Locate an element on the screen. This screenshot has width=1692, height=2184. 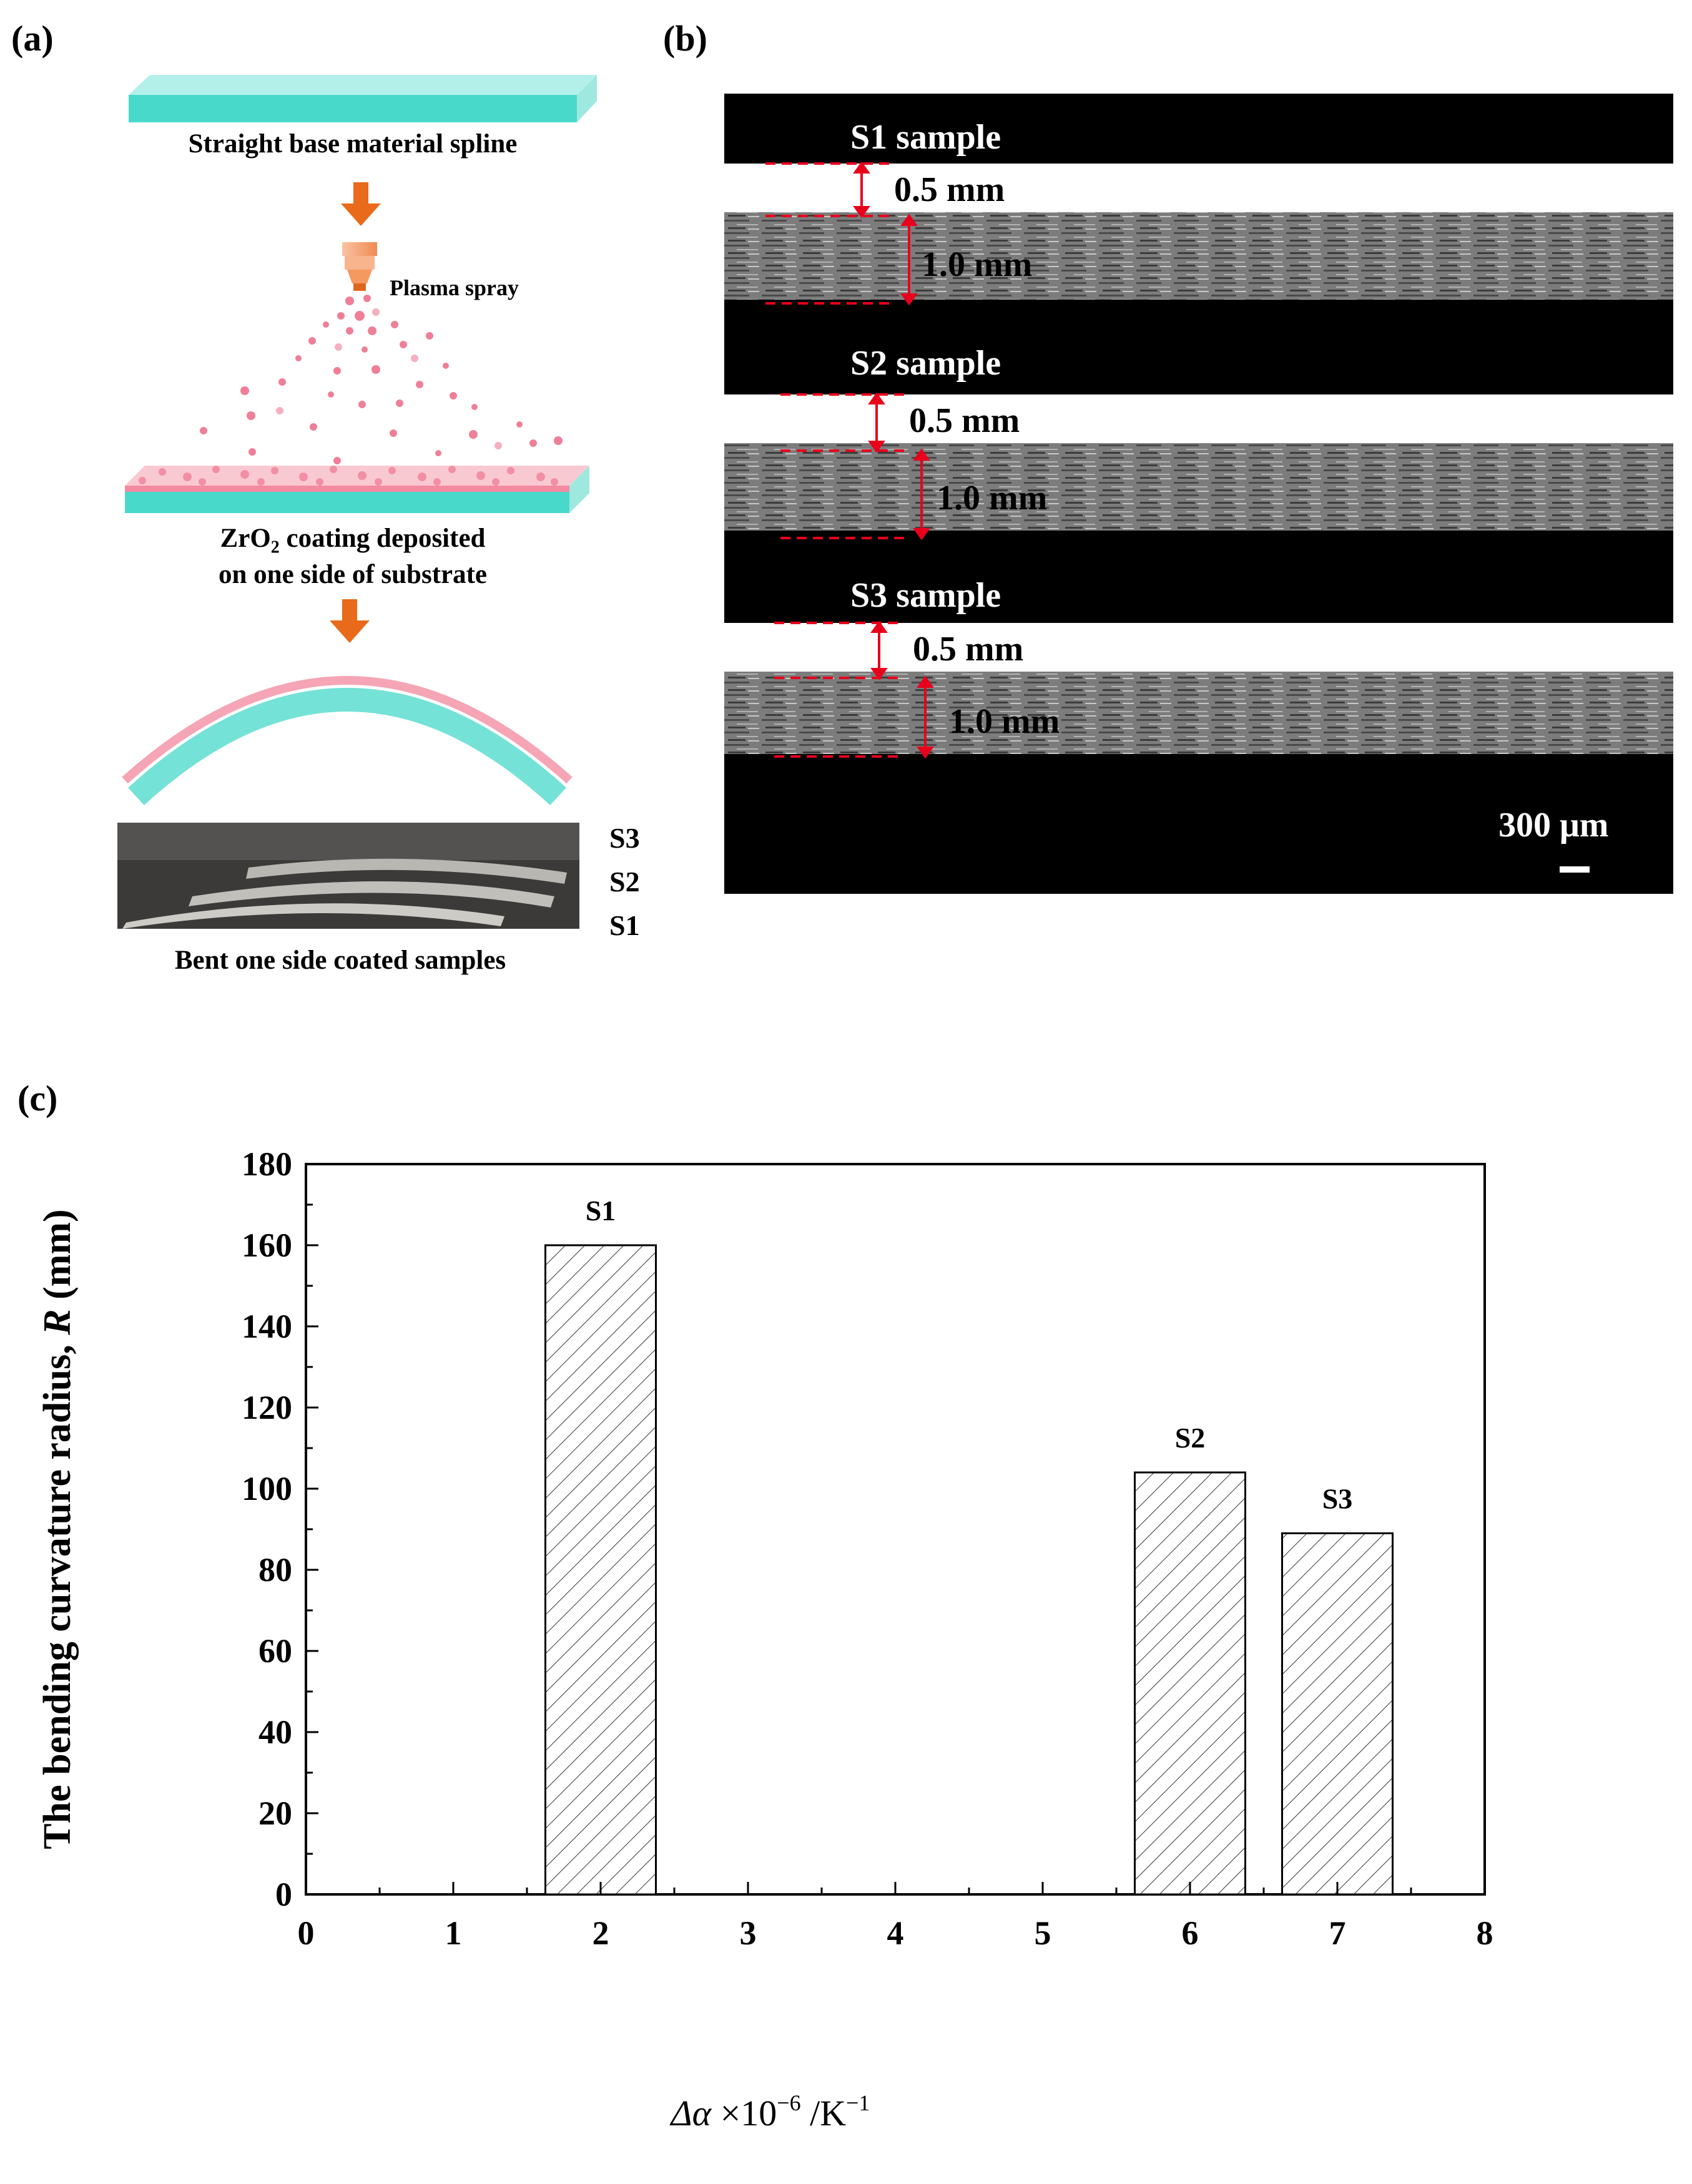
s2-sample-label: S2 sample is located at coordinates (925, 364).